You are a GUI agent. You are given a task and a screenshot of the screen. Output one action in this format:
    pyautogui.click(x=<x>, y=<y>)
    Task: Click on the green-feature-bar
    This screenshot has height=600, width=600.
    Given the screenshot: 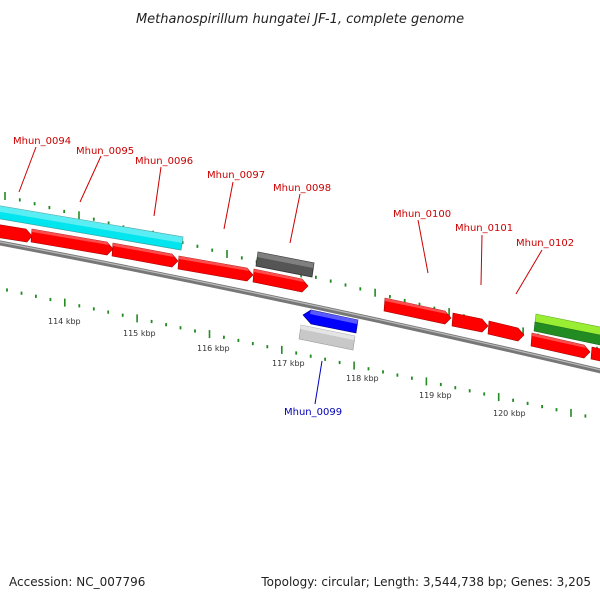 What is the action you would take?
    pyautogui.click(x=566, y=333)
    